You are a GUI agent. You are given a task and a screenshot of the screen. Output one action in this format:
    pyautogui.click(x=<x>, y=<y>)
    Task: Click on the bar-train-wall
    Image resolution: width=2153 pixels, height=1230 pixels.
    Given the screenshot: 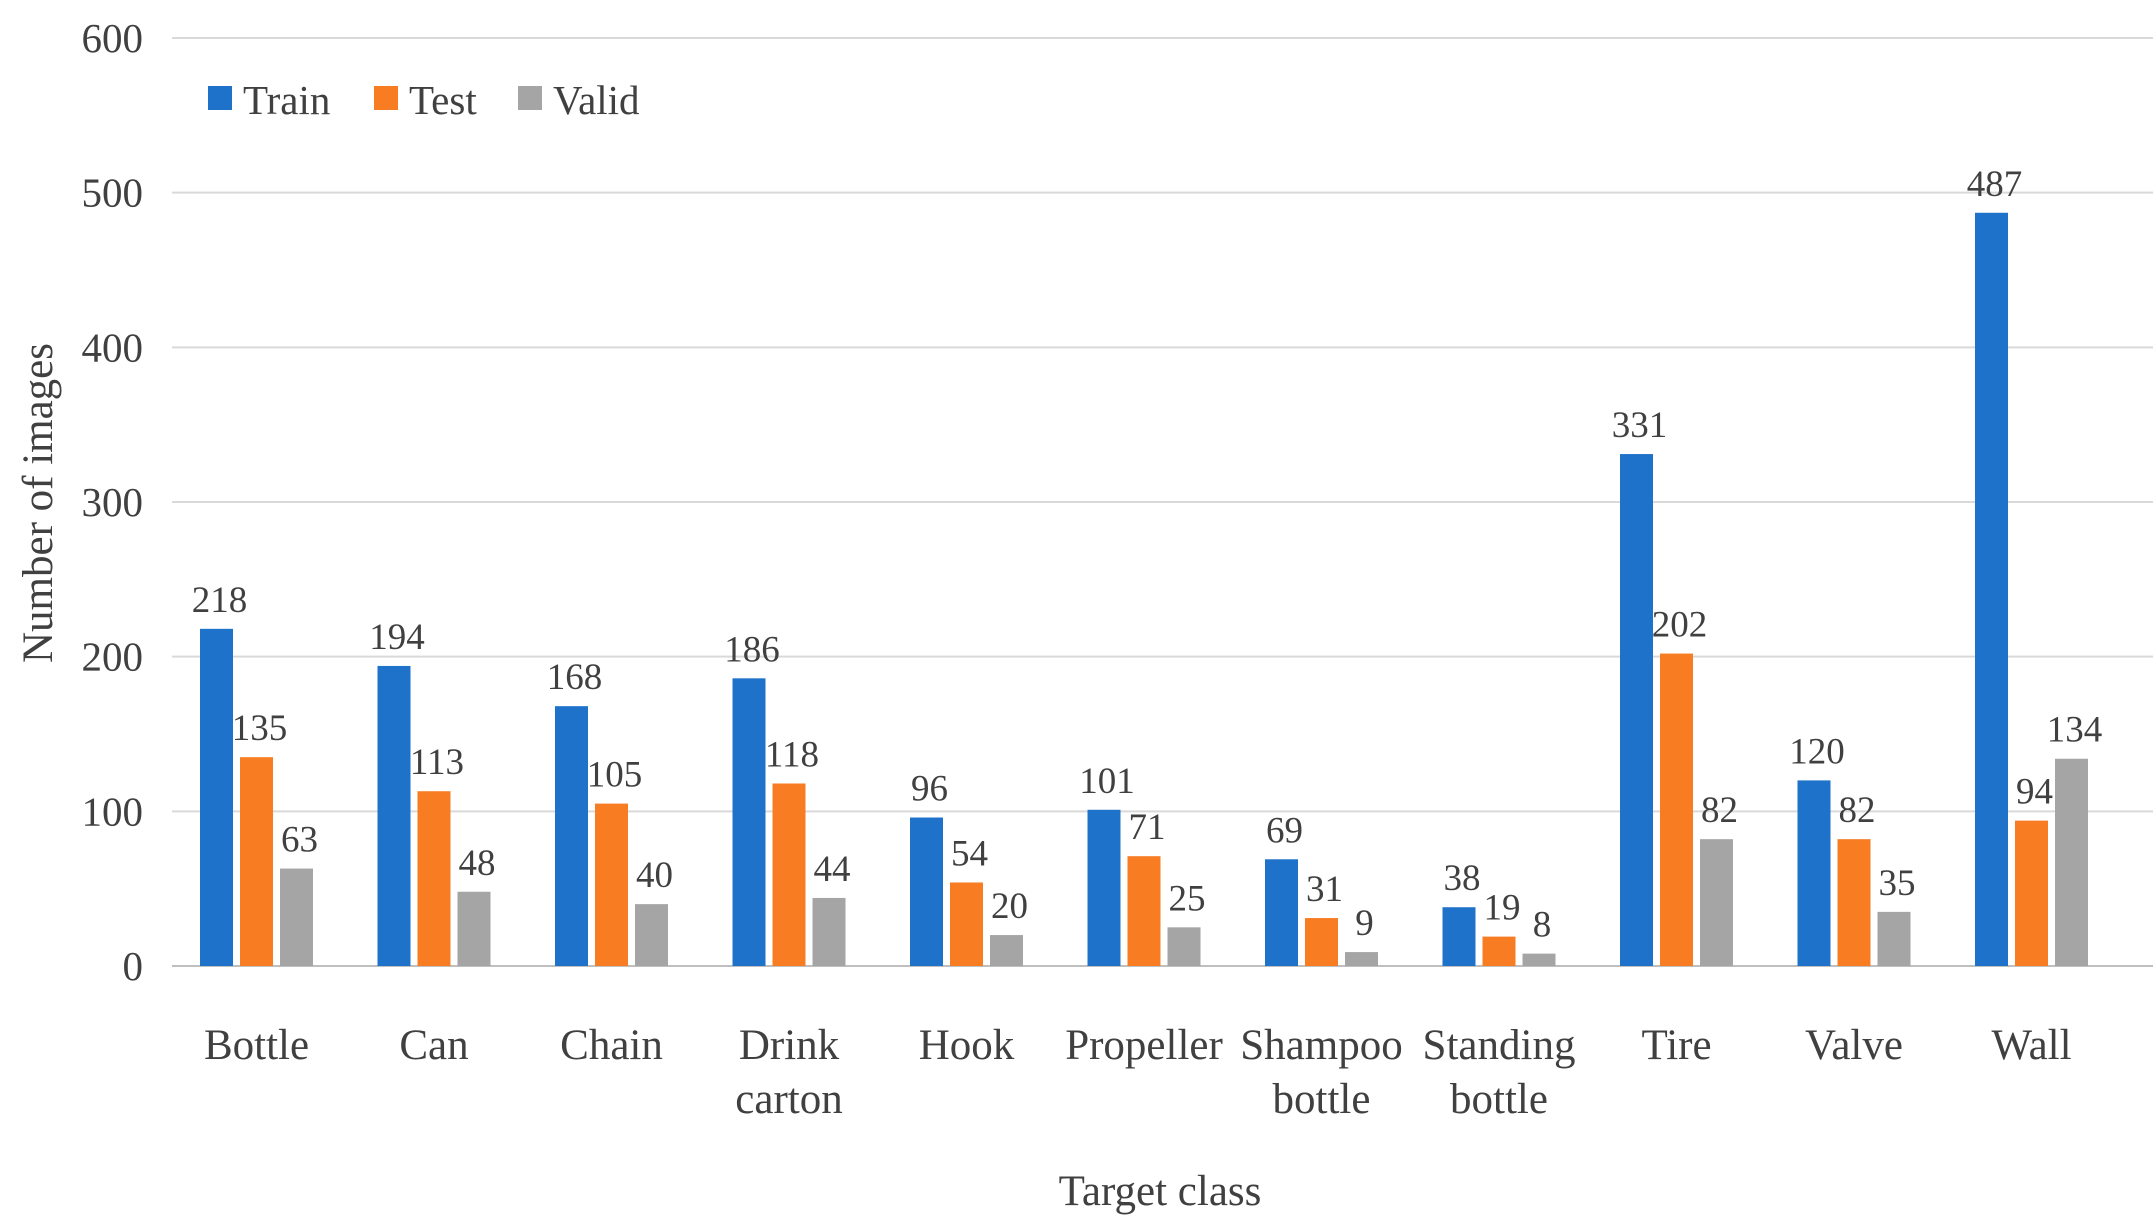 What is the action you would take?
    pyautogui.click(x=1991, y=589)
    